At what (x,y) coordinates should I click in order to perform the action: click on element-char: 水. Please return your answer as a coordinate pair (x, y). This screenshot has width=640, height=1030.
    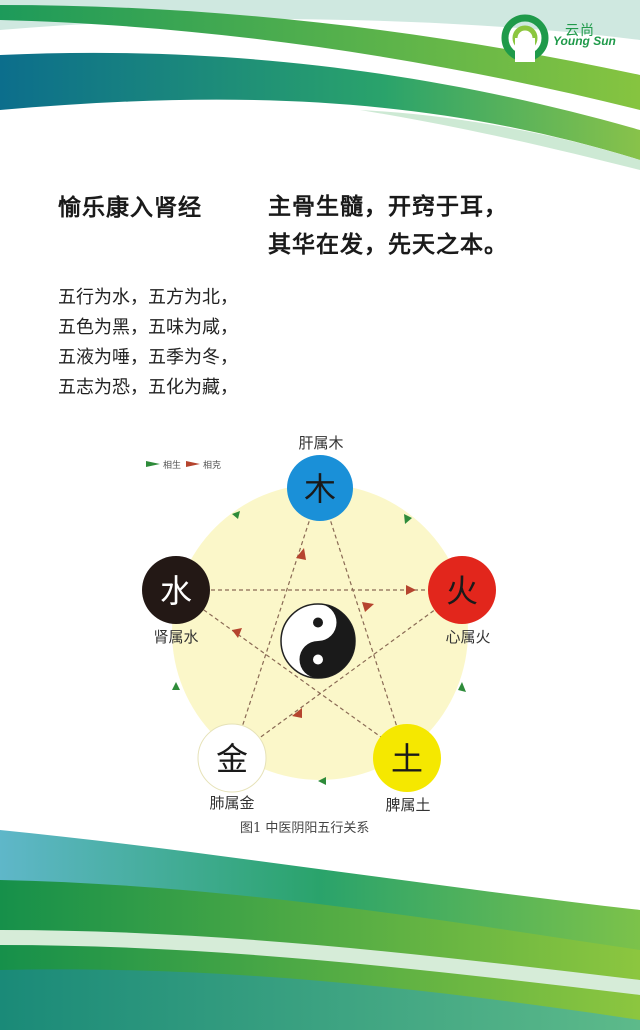
    Looking at the image, I should click on (176, 591).